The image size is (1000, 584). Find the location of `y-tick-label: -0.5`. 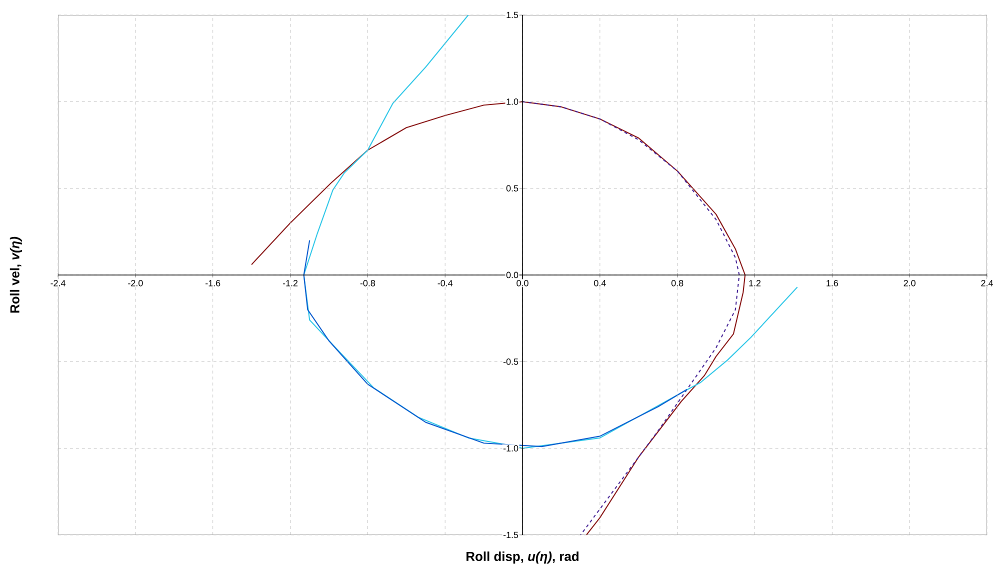

y-tick-label: -0.5 is located at coordinates (510, 361).